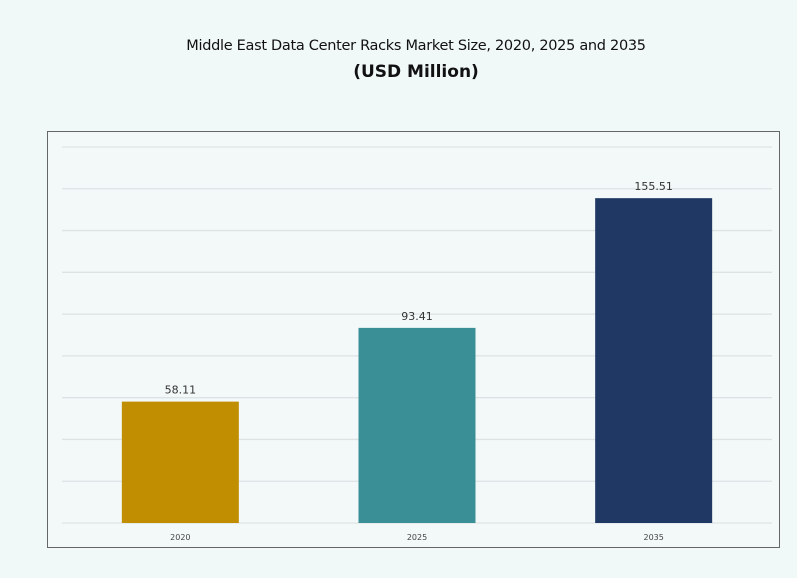  Describe the element at coordinates (653, 186) in the screenshot. I see `data-label-2035: 155.51` at that location.